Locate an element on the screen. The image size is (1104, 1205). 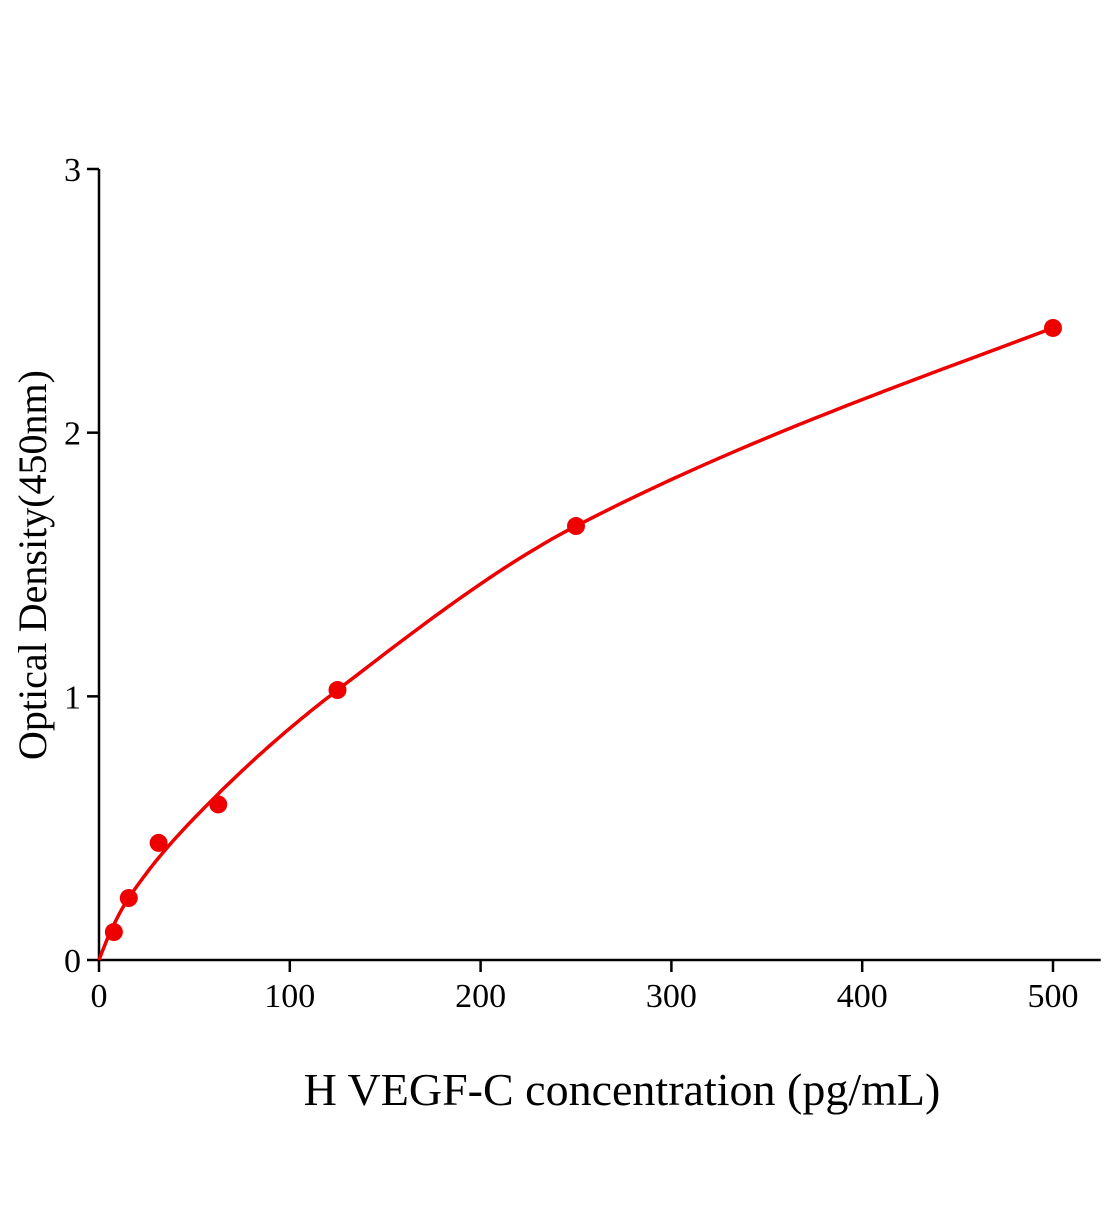
y-axis-label: Optical Density(450nm) is located at coordinates (32, 565).